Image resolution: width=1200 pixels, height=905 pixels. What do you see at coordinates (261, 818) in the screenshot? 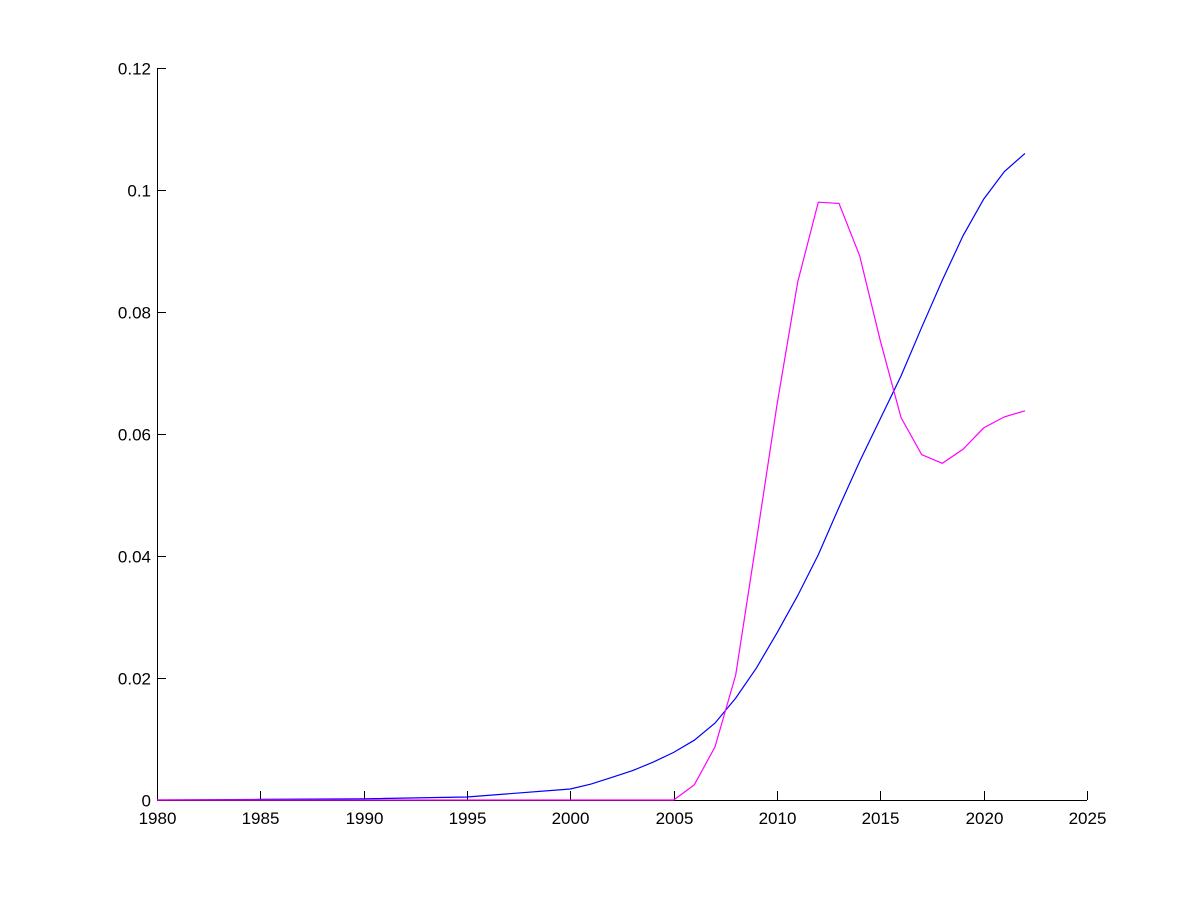
I see `x-tick-label: 1985` at bounding box center [261, 818].